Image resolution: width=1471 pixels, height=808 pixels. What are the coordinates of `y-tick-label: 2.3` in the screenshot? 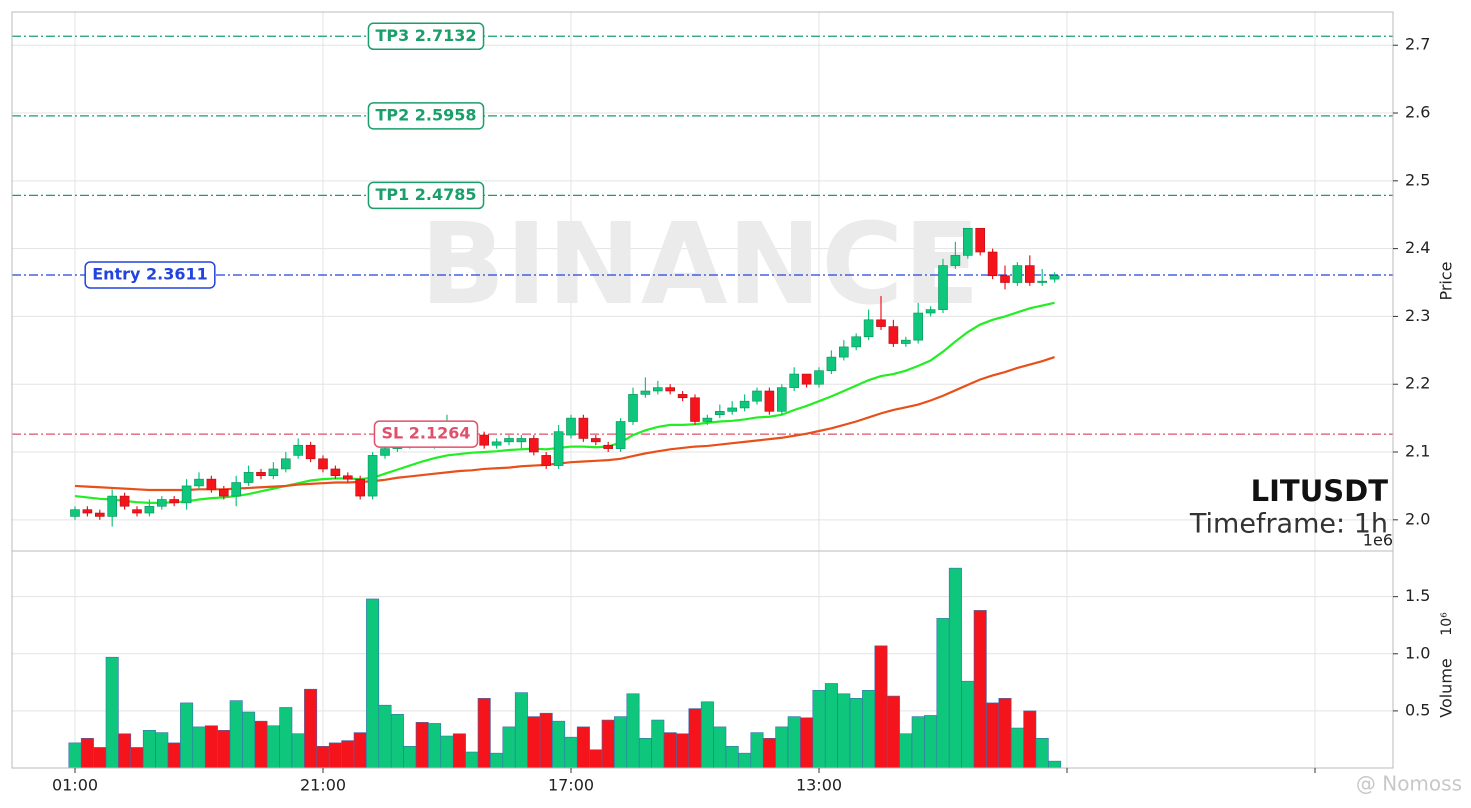 It's located at (1417, 315).